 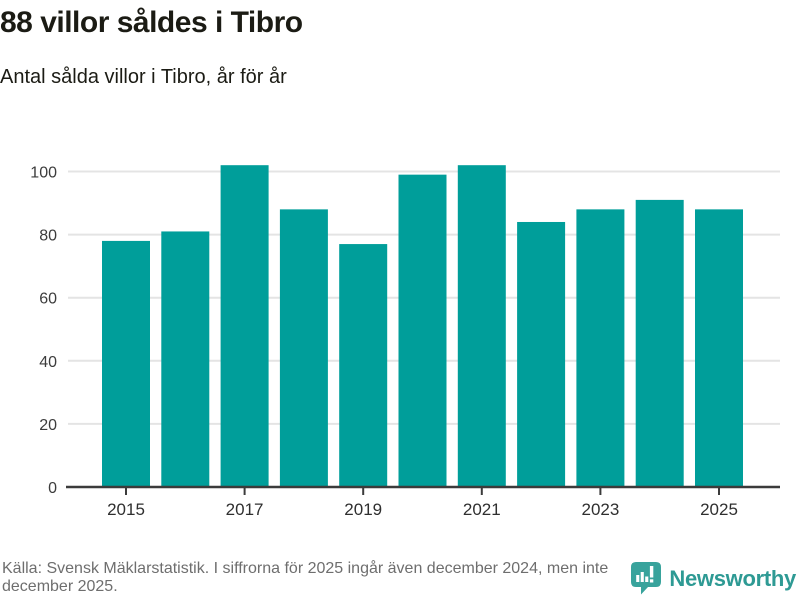 I want to click on y-tick-label-0: 0, so click(x=52, y=488).